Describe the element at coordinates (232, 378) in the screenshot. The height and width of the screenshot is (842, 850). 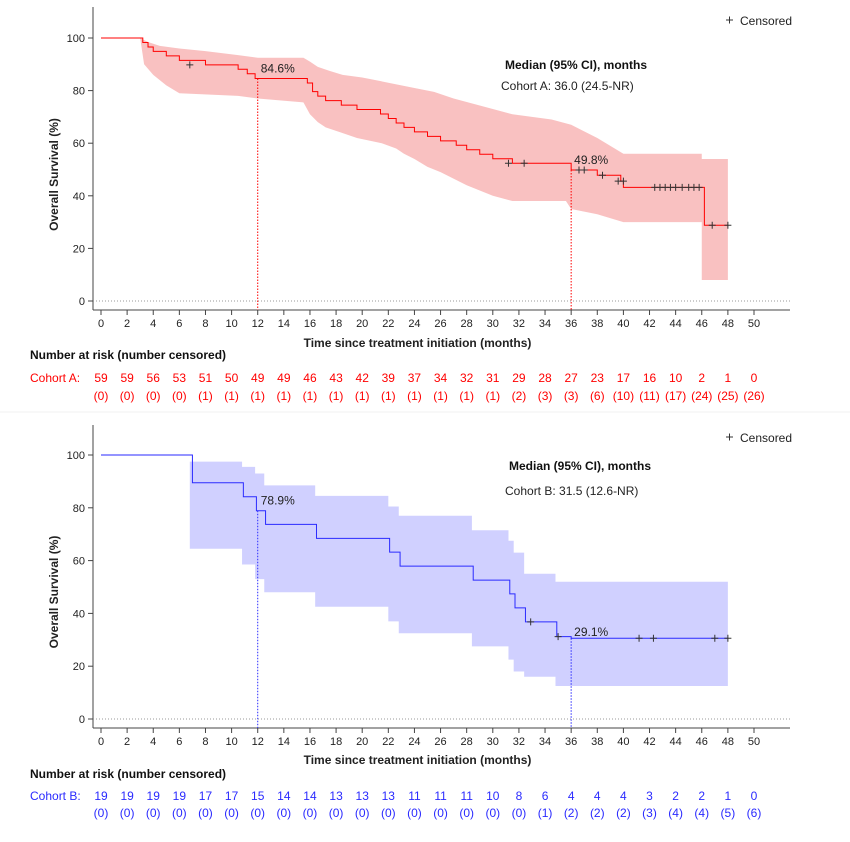
I see `risk-count: 50` at that location.